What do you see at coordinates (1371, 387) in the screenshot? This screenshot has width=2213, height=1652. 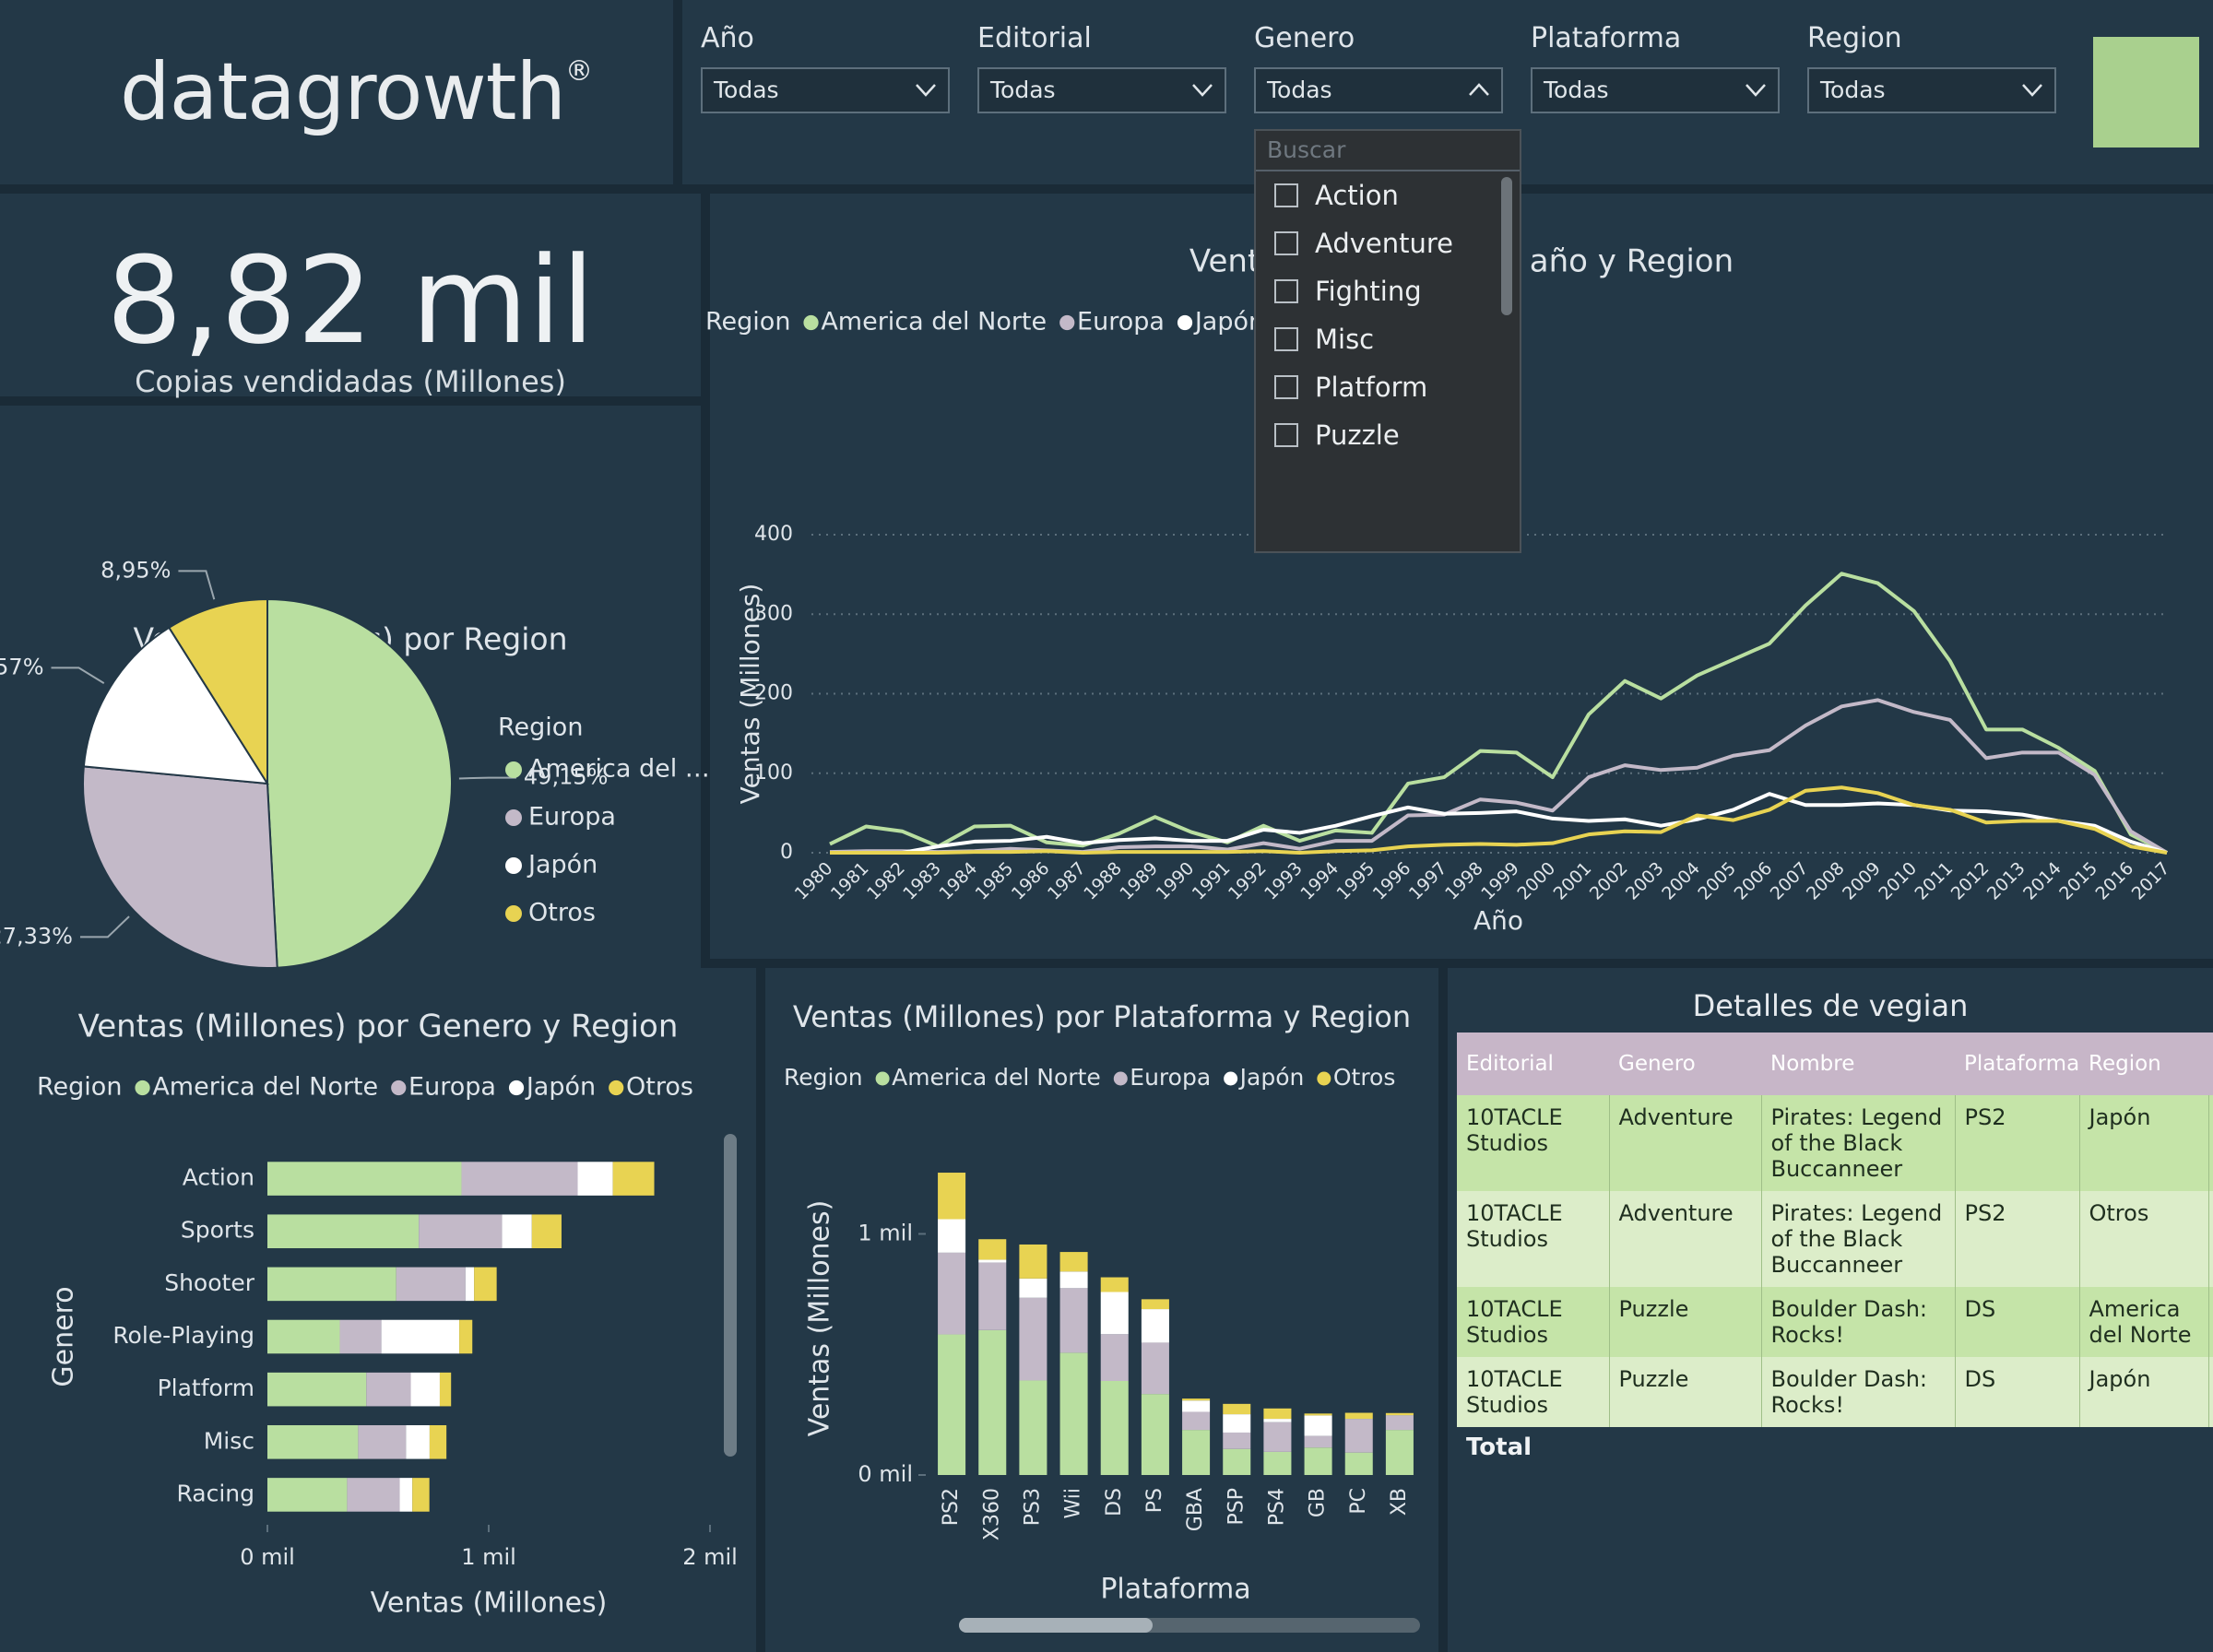 I see `item-label: Platform` at bounding box center [1371, 387].